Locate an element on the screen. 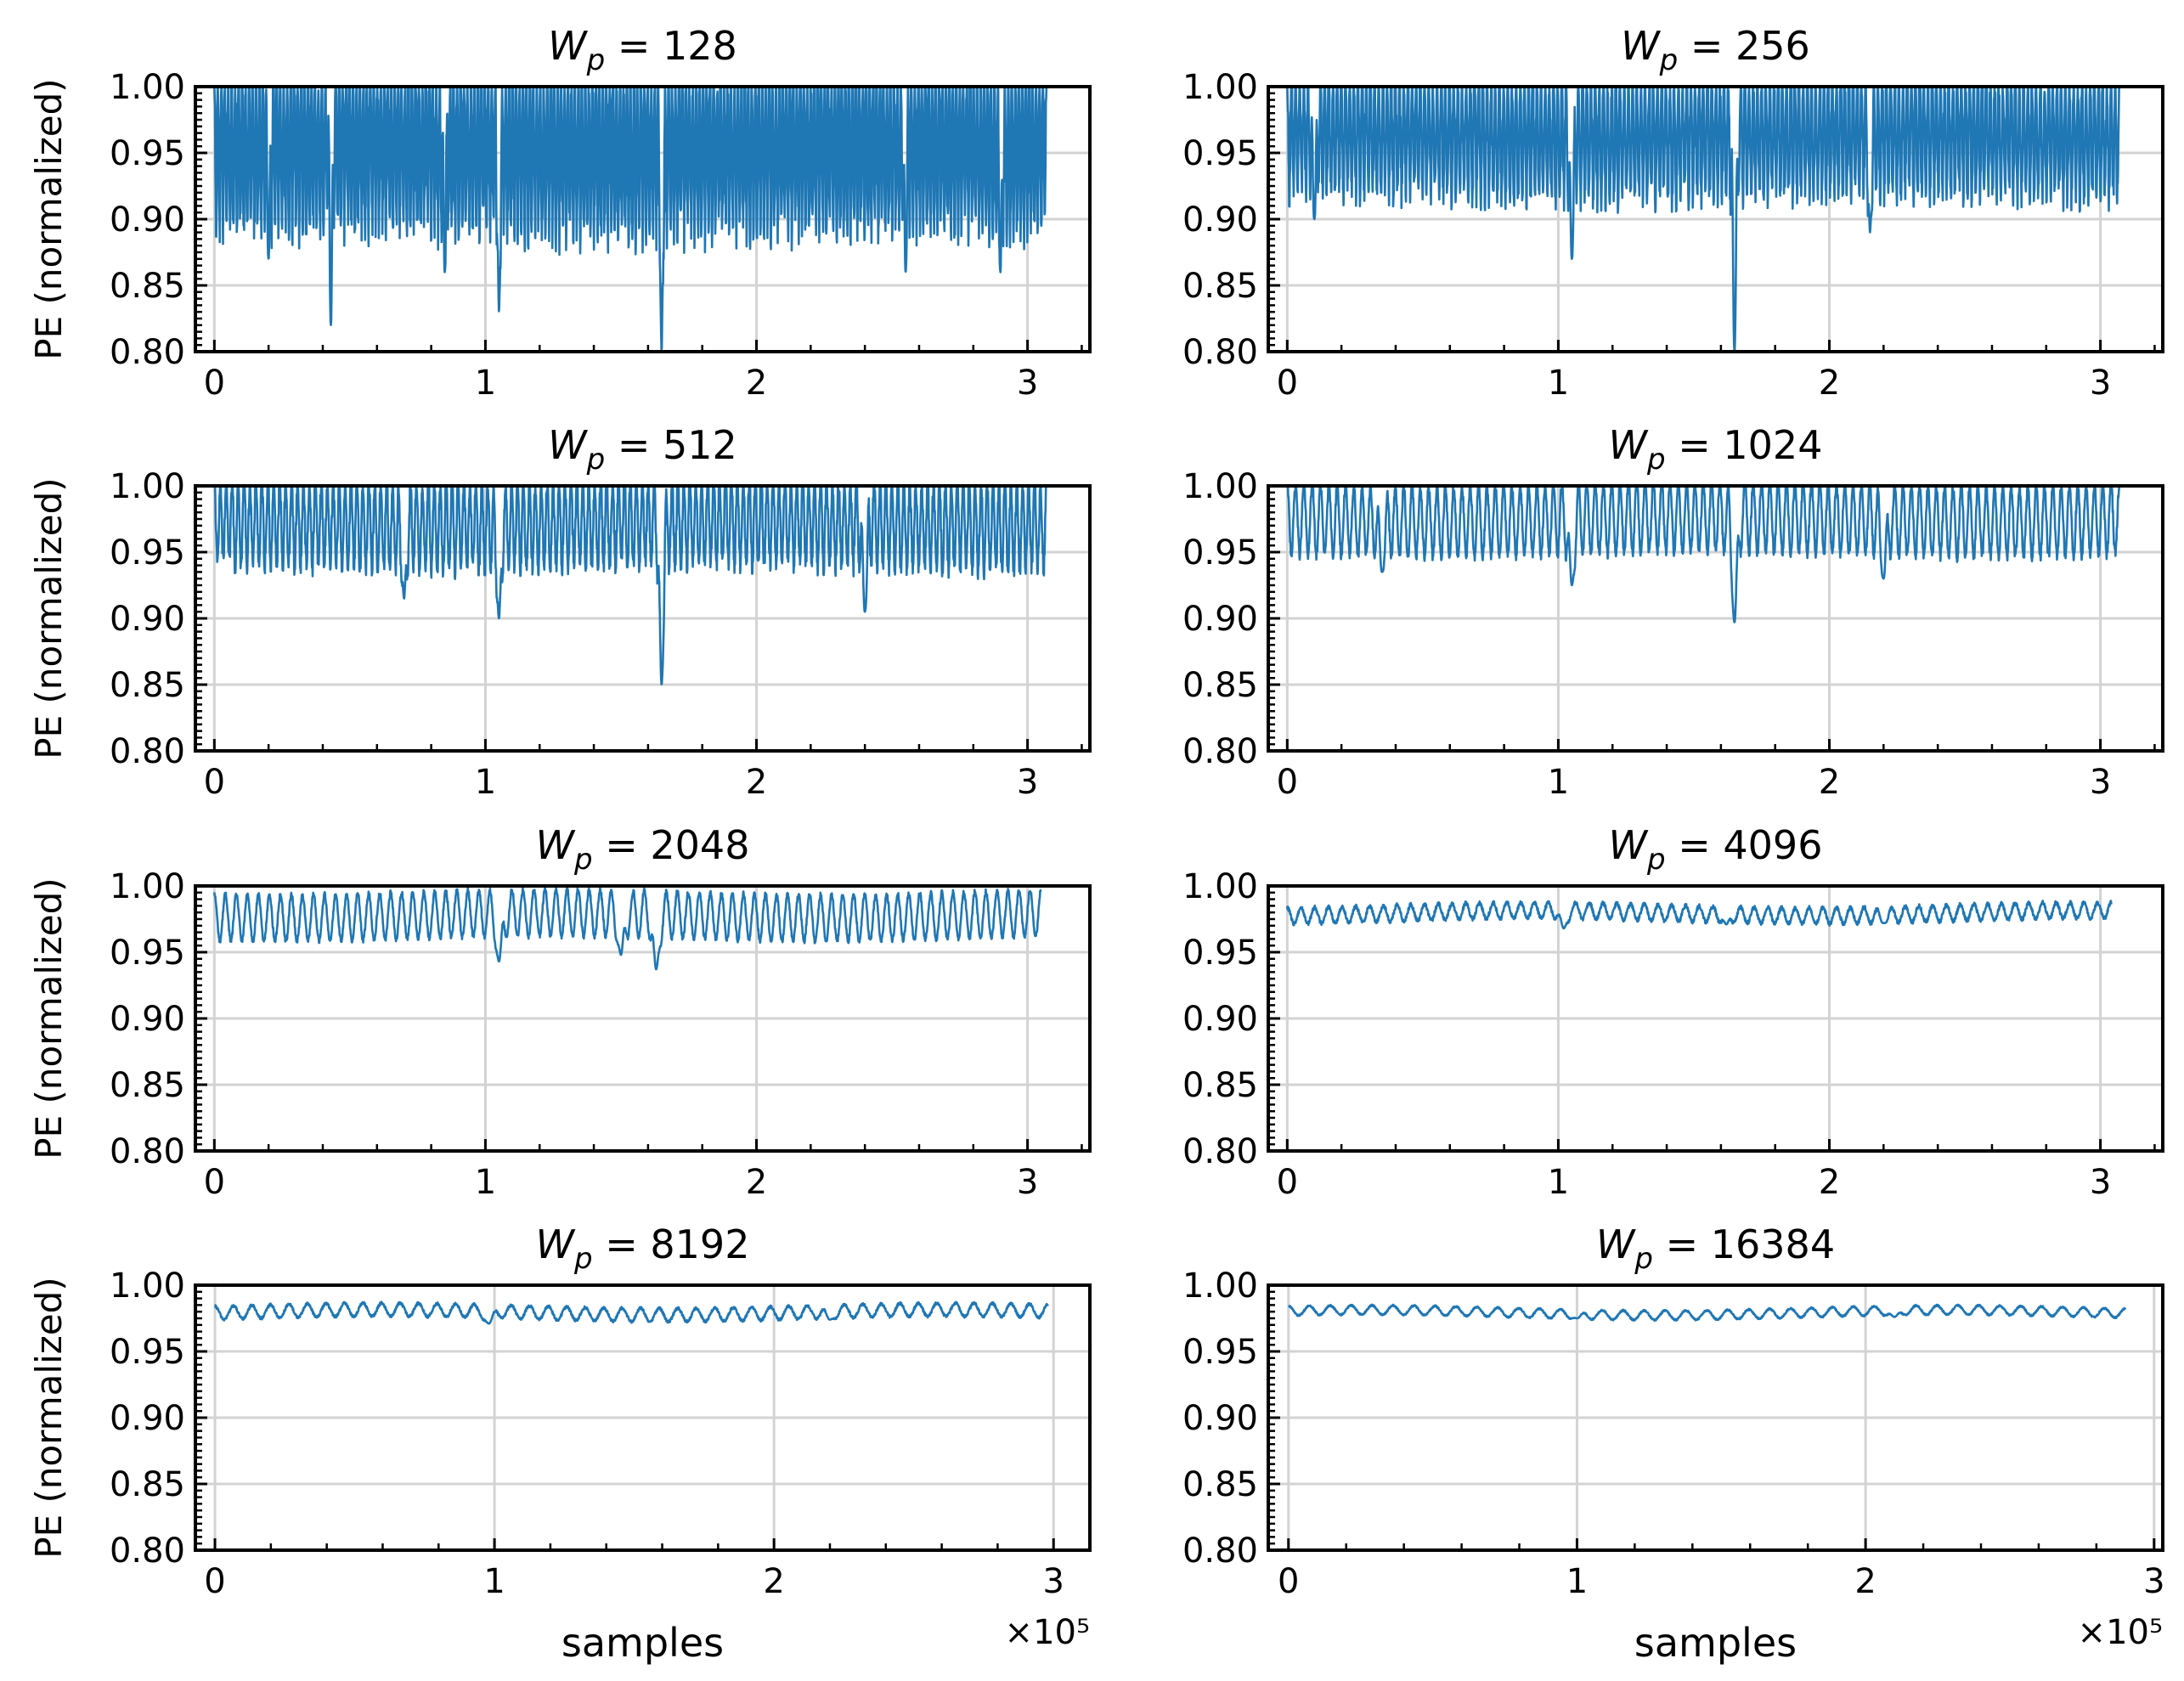 Image resolution: width=2184 pixels, height=1681 pixels. subplot-title: Wp = 16384 is located at coordinates (1716, 1248).